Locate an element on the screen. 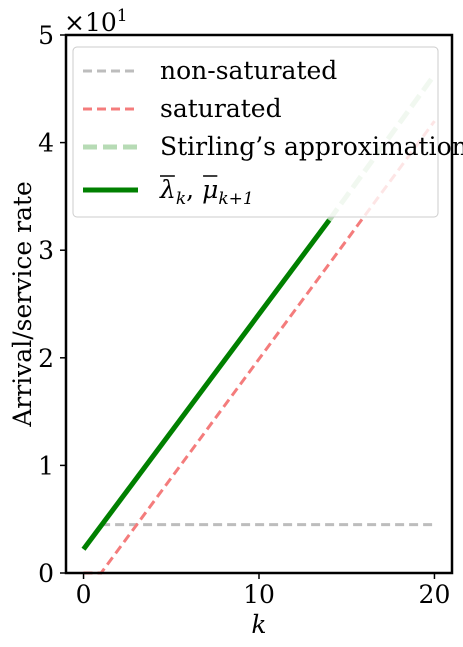  x-tick-label: 20 is located at coordinates (435, 594).